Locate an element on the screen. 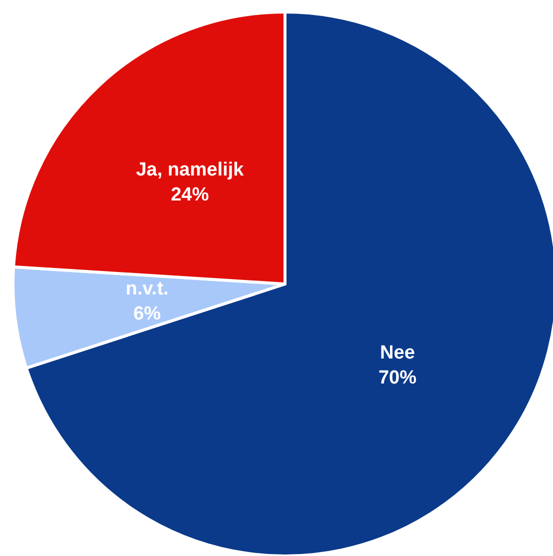 This screenshot has width=553, height=556. data-label: 6% is located at coordinates (147, 313).